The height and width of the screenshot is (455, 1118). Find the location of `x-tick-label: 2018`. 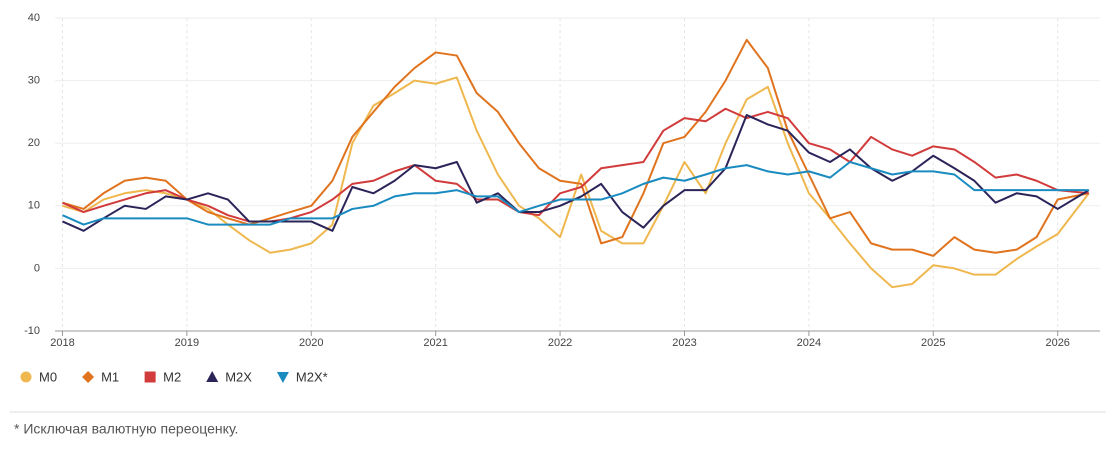

x-tick-label: 2018 is located at coordinates (62, 343).